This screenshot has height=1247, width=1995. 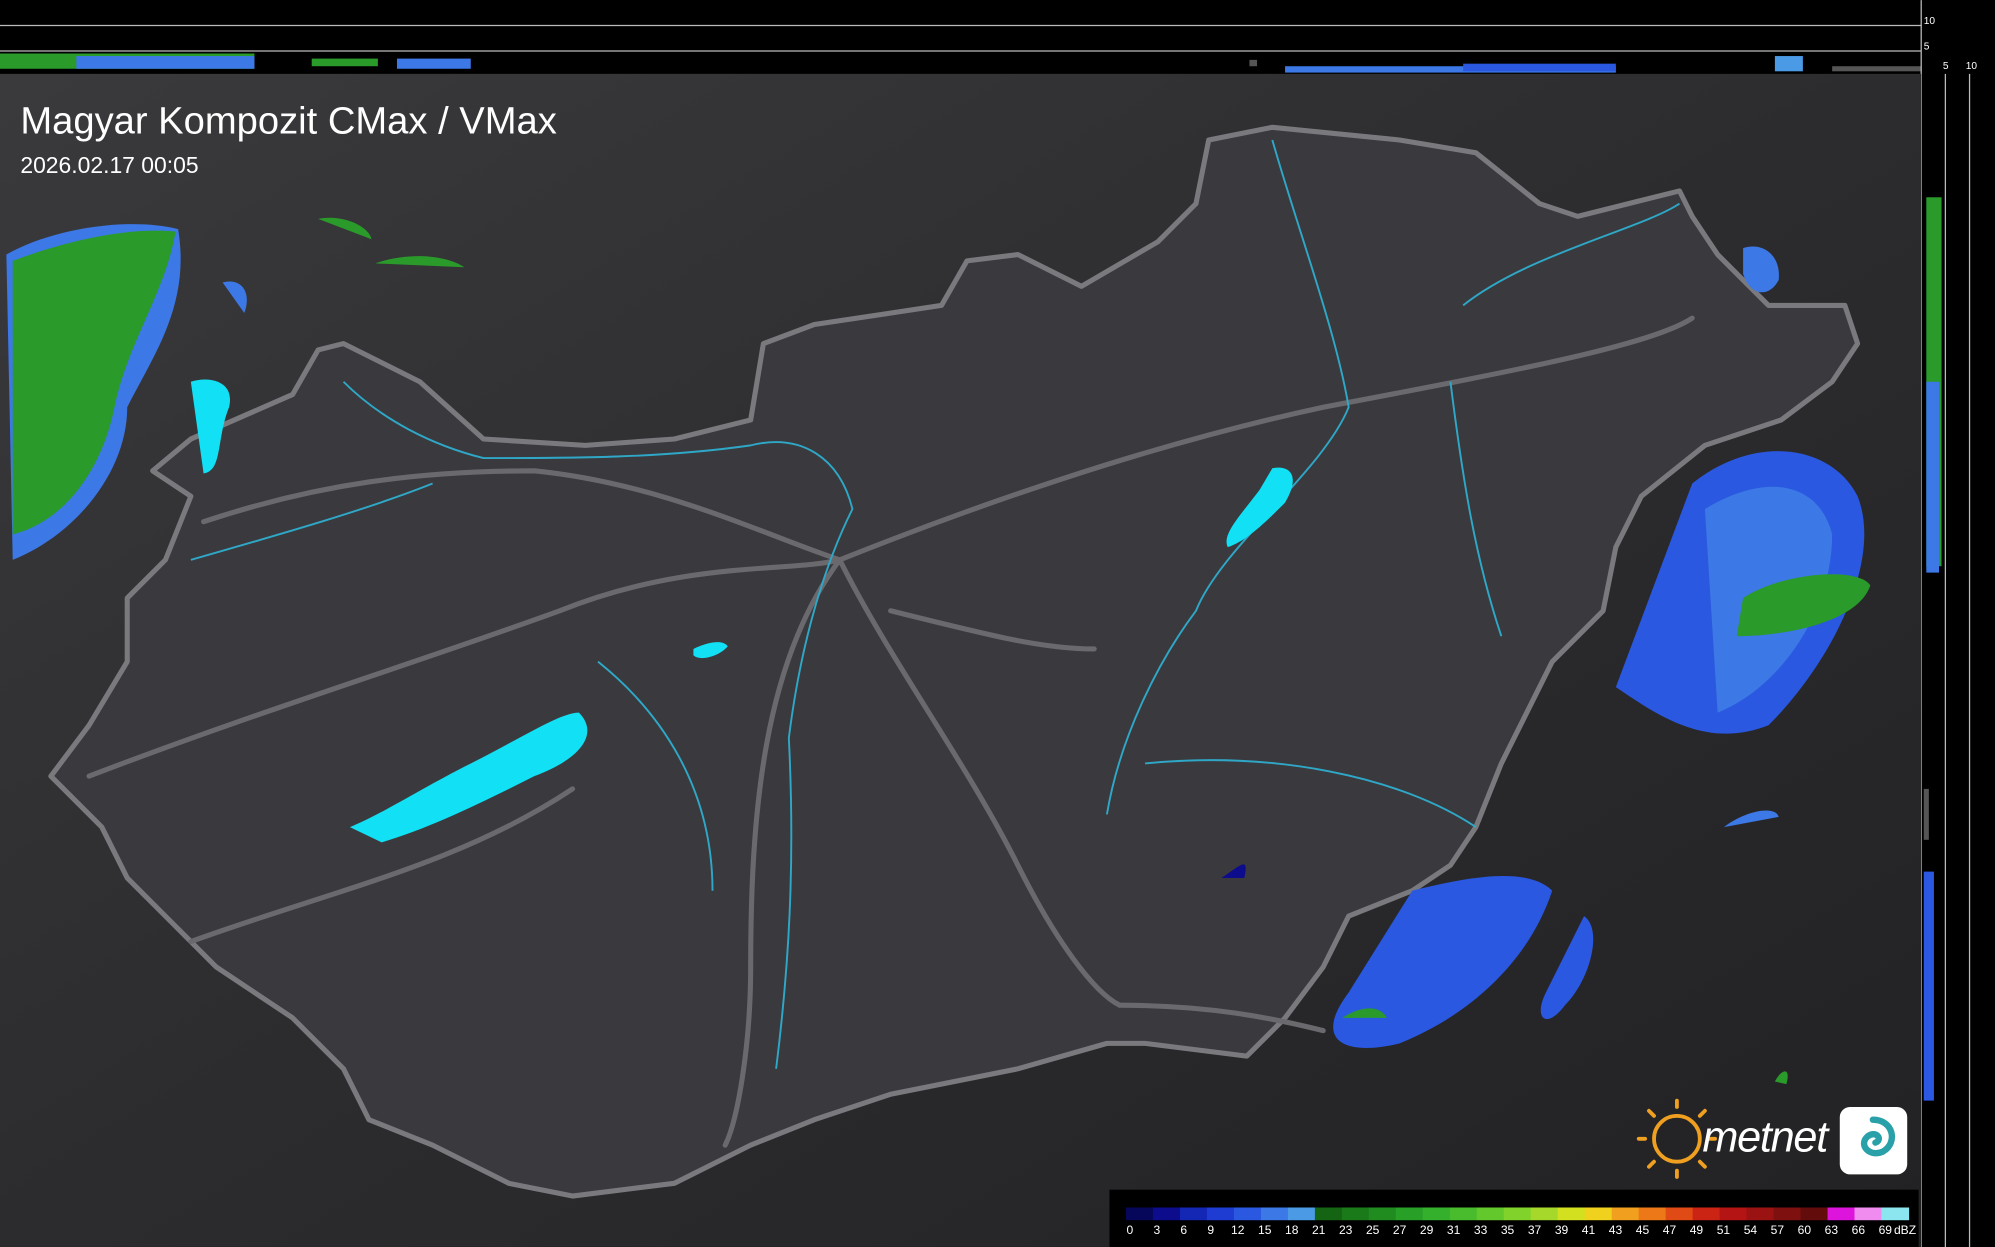 I want to click on legend-label: 51, so click(x=1724, y=1230).